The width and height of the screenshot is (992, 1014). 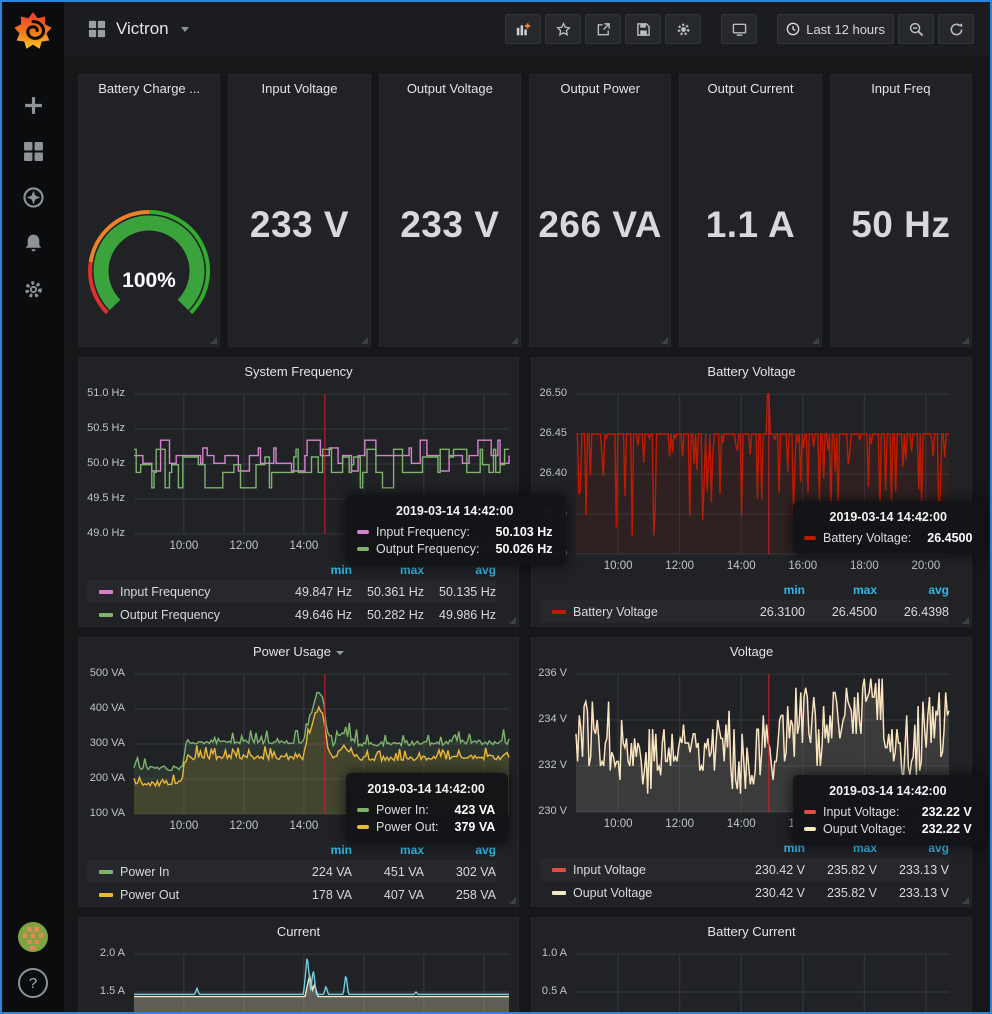 What do you see at coordinates (744, 892) in the screenshot?
I see `legend-row: Ouput Voltage 230.42 V 235.82 V 233.13 V` at bounding box center [744, 892].